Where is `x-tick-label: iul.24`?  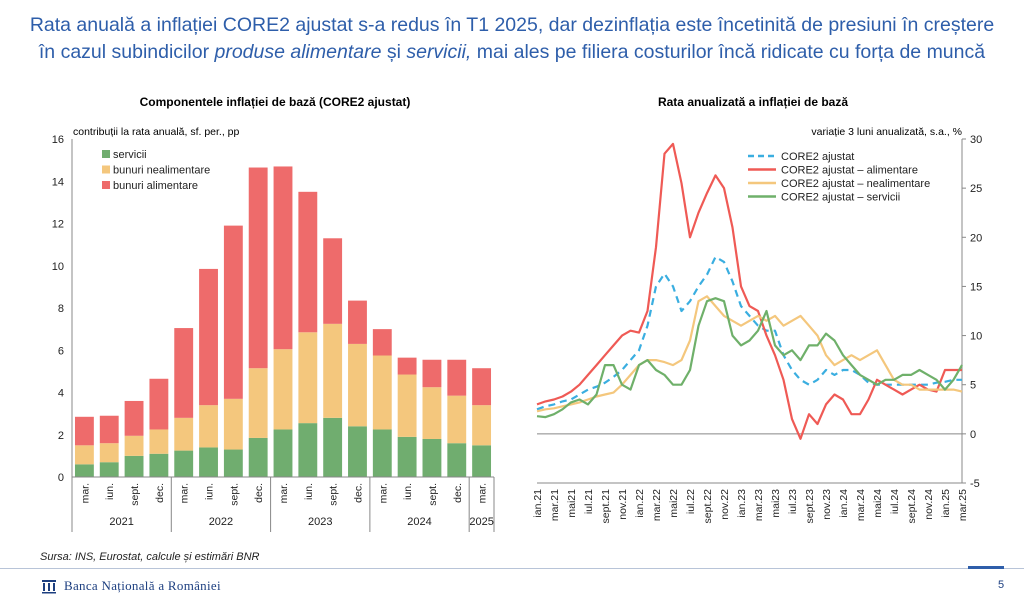 x-tick-label: iul.24 is located at coordinates (895, 501).